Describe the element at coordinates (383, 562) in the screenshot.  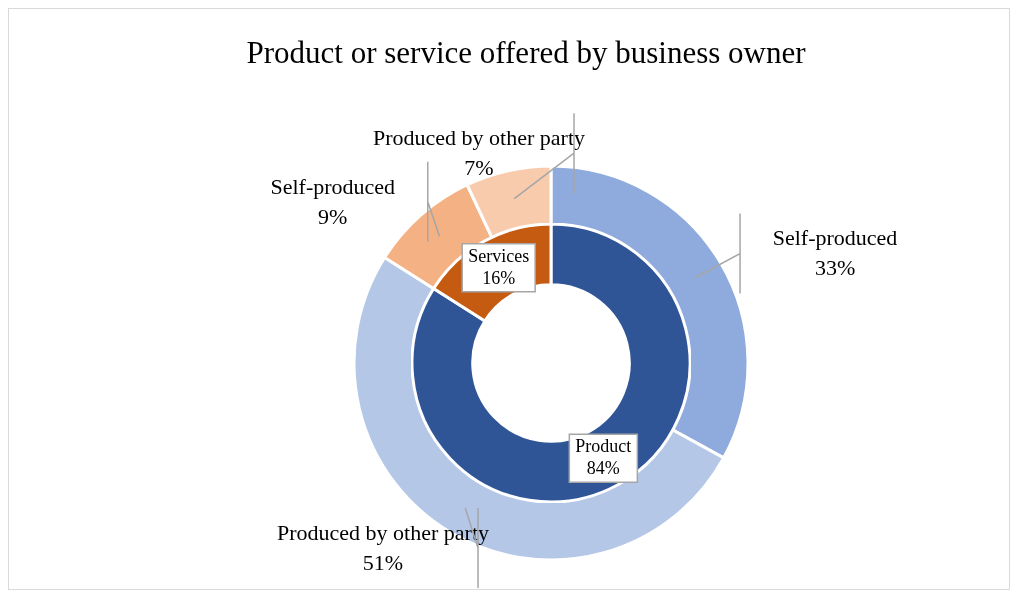
I see `data-label: 51%` at that location.